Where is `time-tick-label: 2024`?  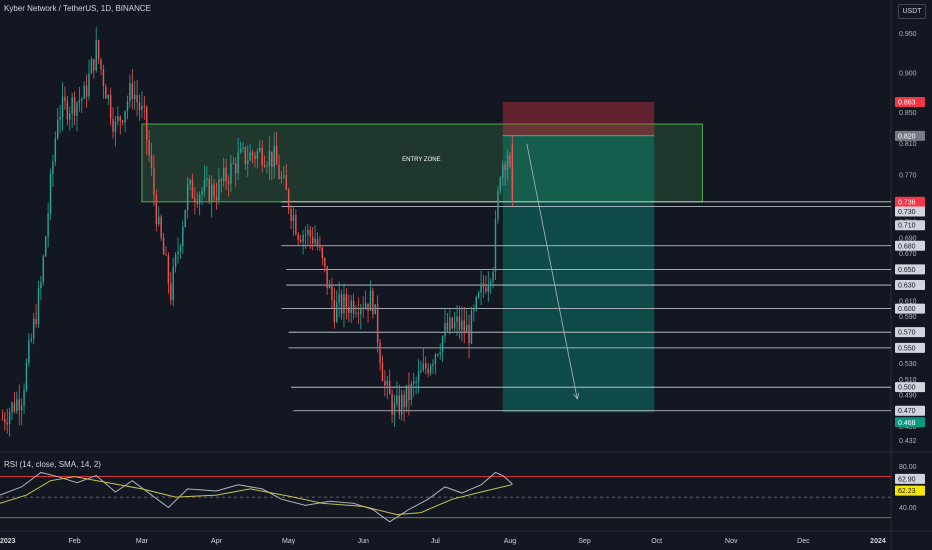 time-tick-label: 2024 is located at coordinates (878, 541).